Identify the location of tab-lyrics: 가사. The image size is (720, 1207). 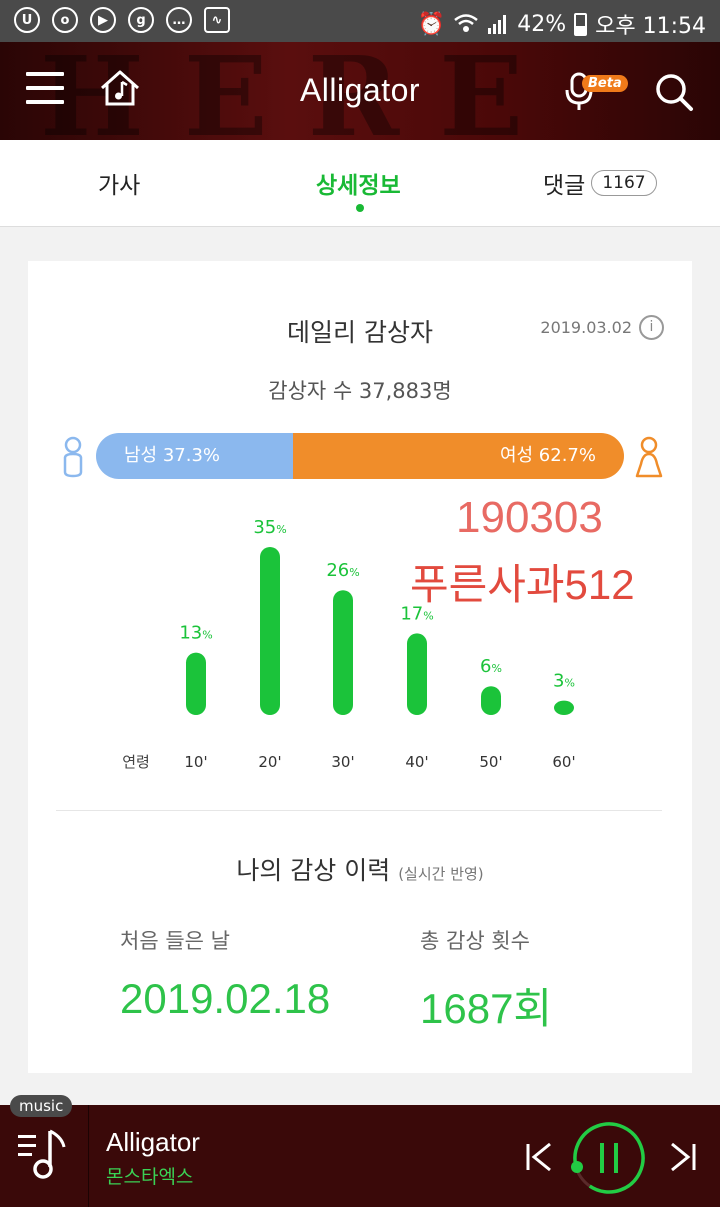
(119, 186).